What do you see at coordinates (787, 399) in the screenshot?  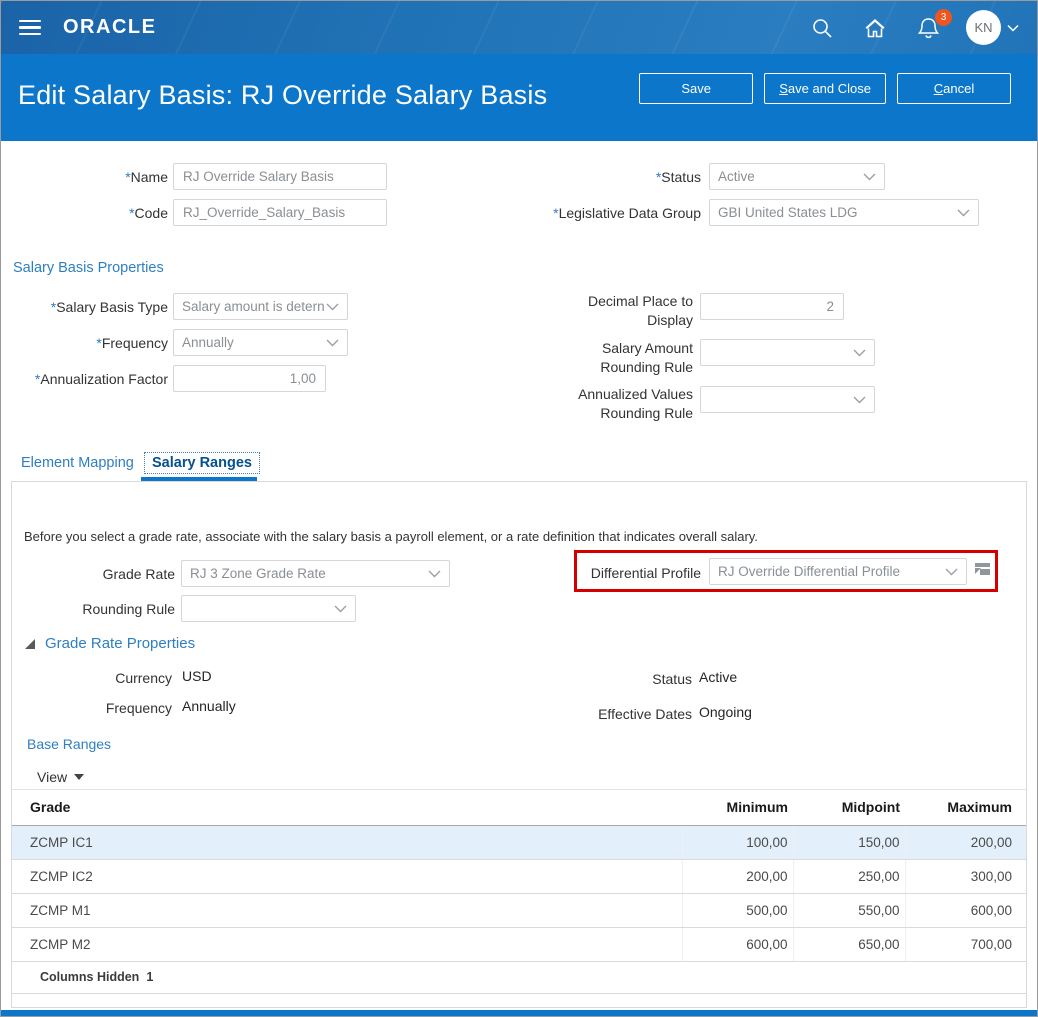 I see `annualized-values-rounding-rule-select` at bounding box center [787, 399].